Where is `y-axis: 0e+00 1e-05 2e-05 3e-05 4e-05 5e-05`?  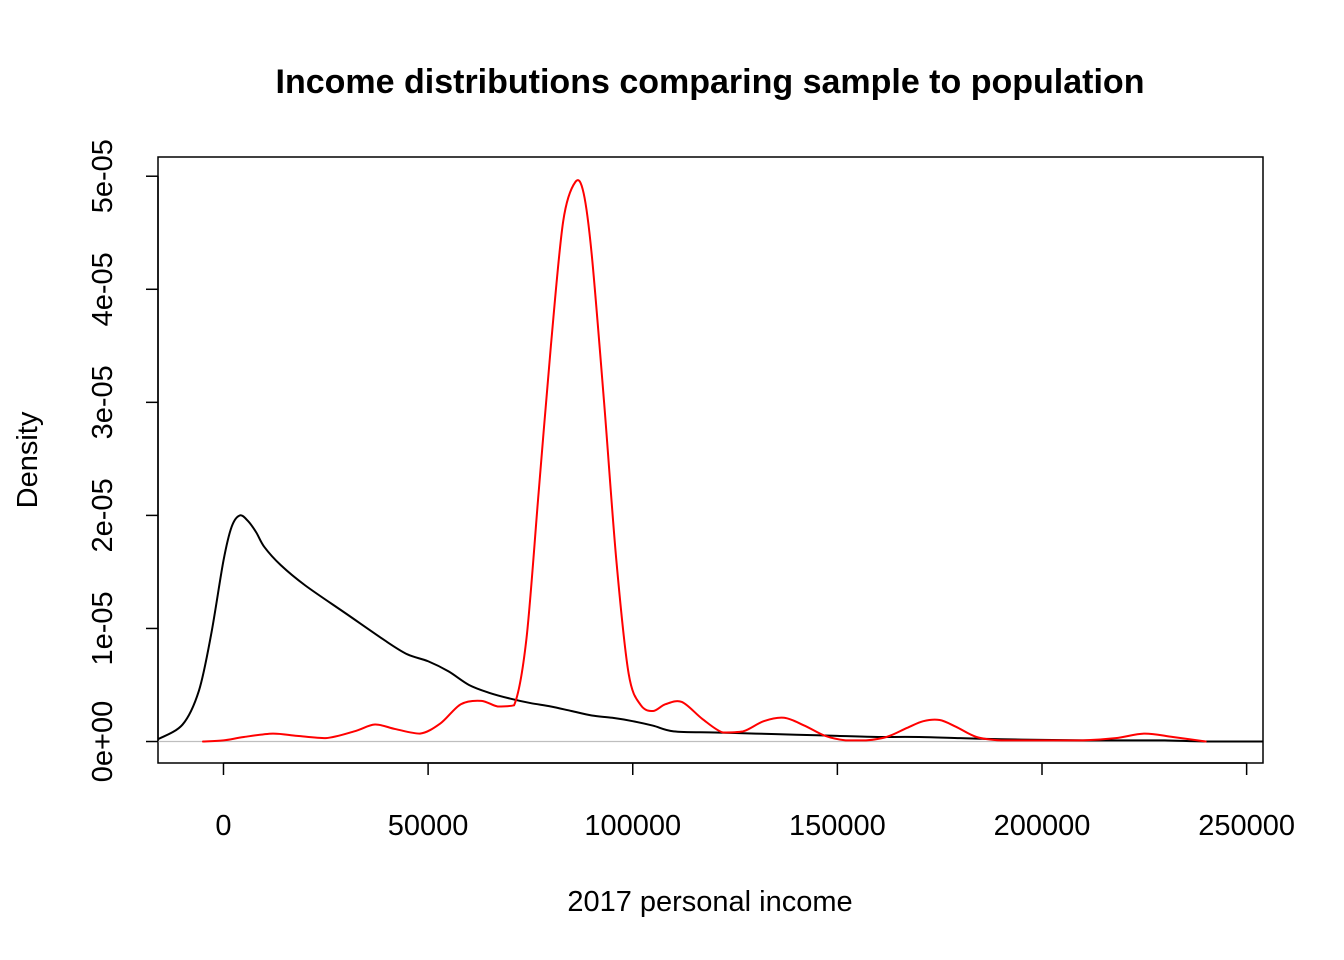 y-axis: 0e+00 1e-05 2e-05 3e-05 4e-05 5e-05 is located at coordinates (123, 460).